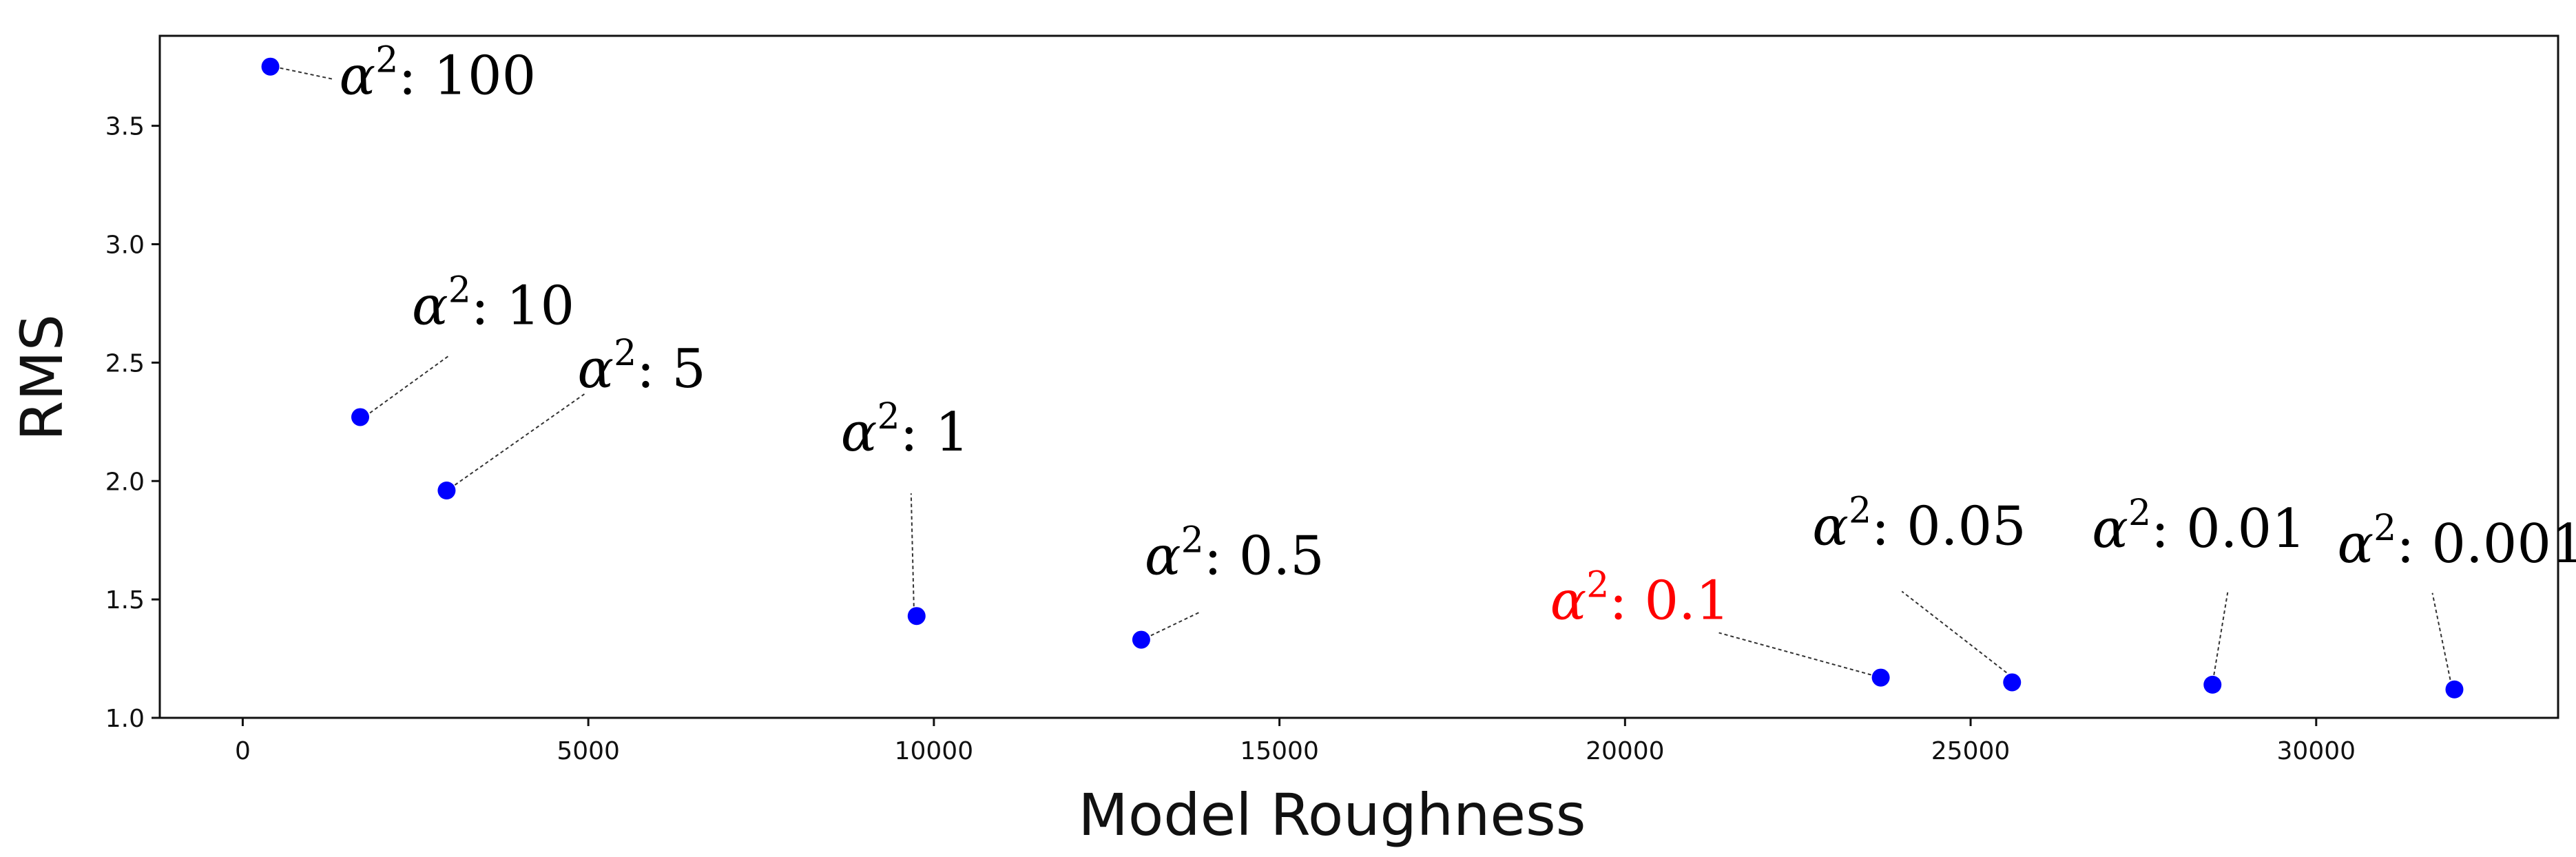 This screenshot has width=2576, height=857. Describe the element at coordinates (125, 245) in the screenshot. I see `y-tick-label: 3.0` at that location.